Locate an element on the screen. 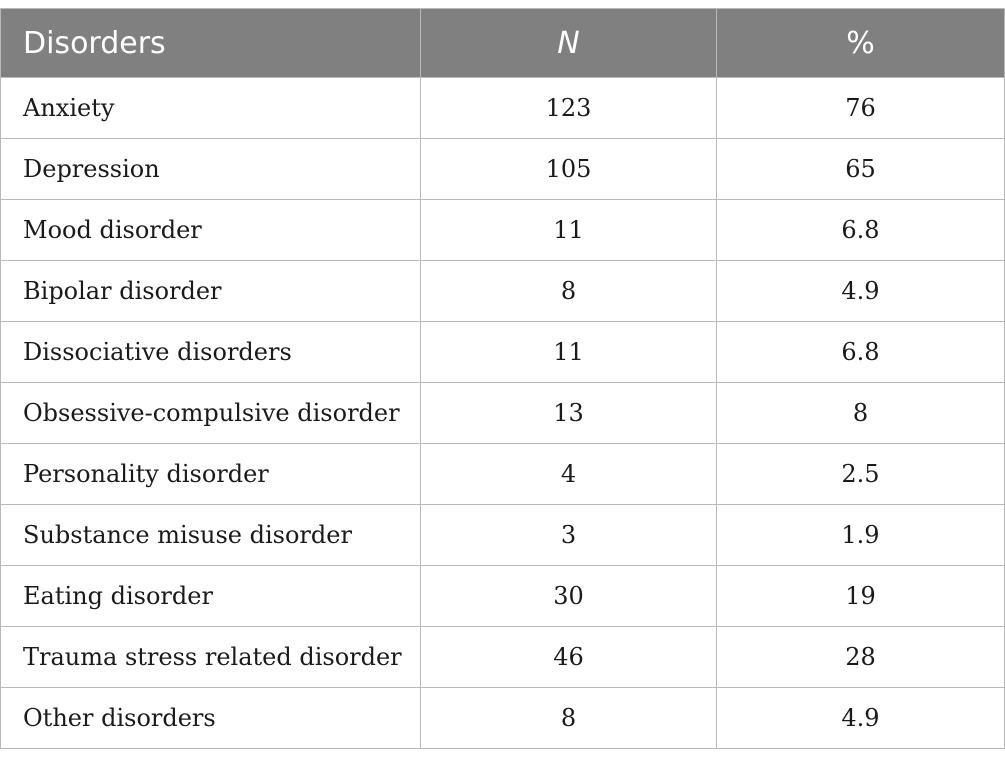 The image size is (1005, 768). header-row: Disorders N % is located at coordinates (502, 43).